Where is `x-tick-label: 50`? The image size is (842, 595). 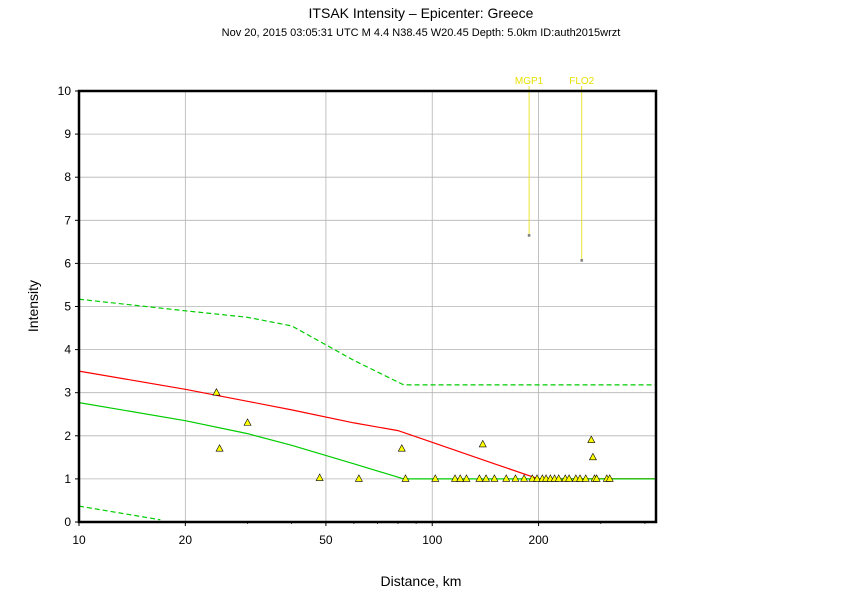
x-tick-label: 50 is located at coordinates (326, 540).